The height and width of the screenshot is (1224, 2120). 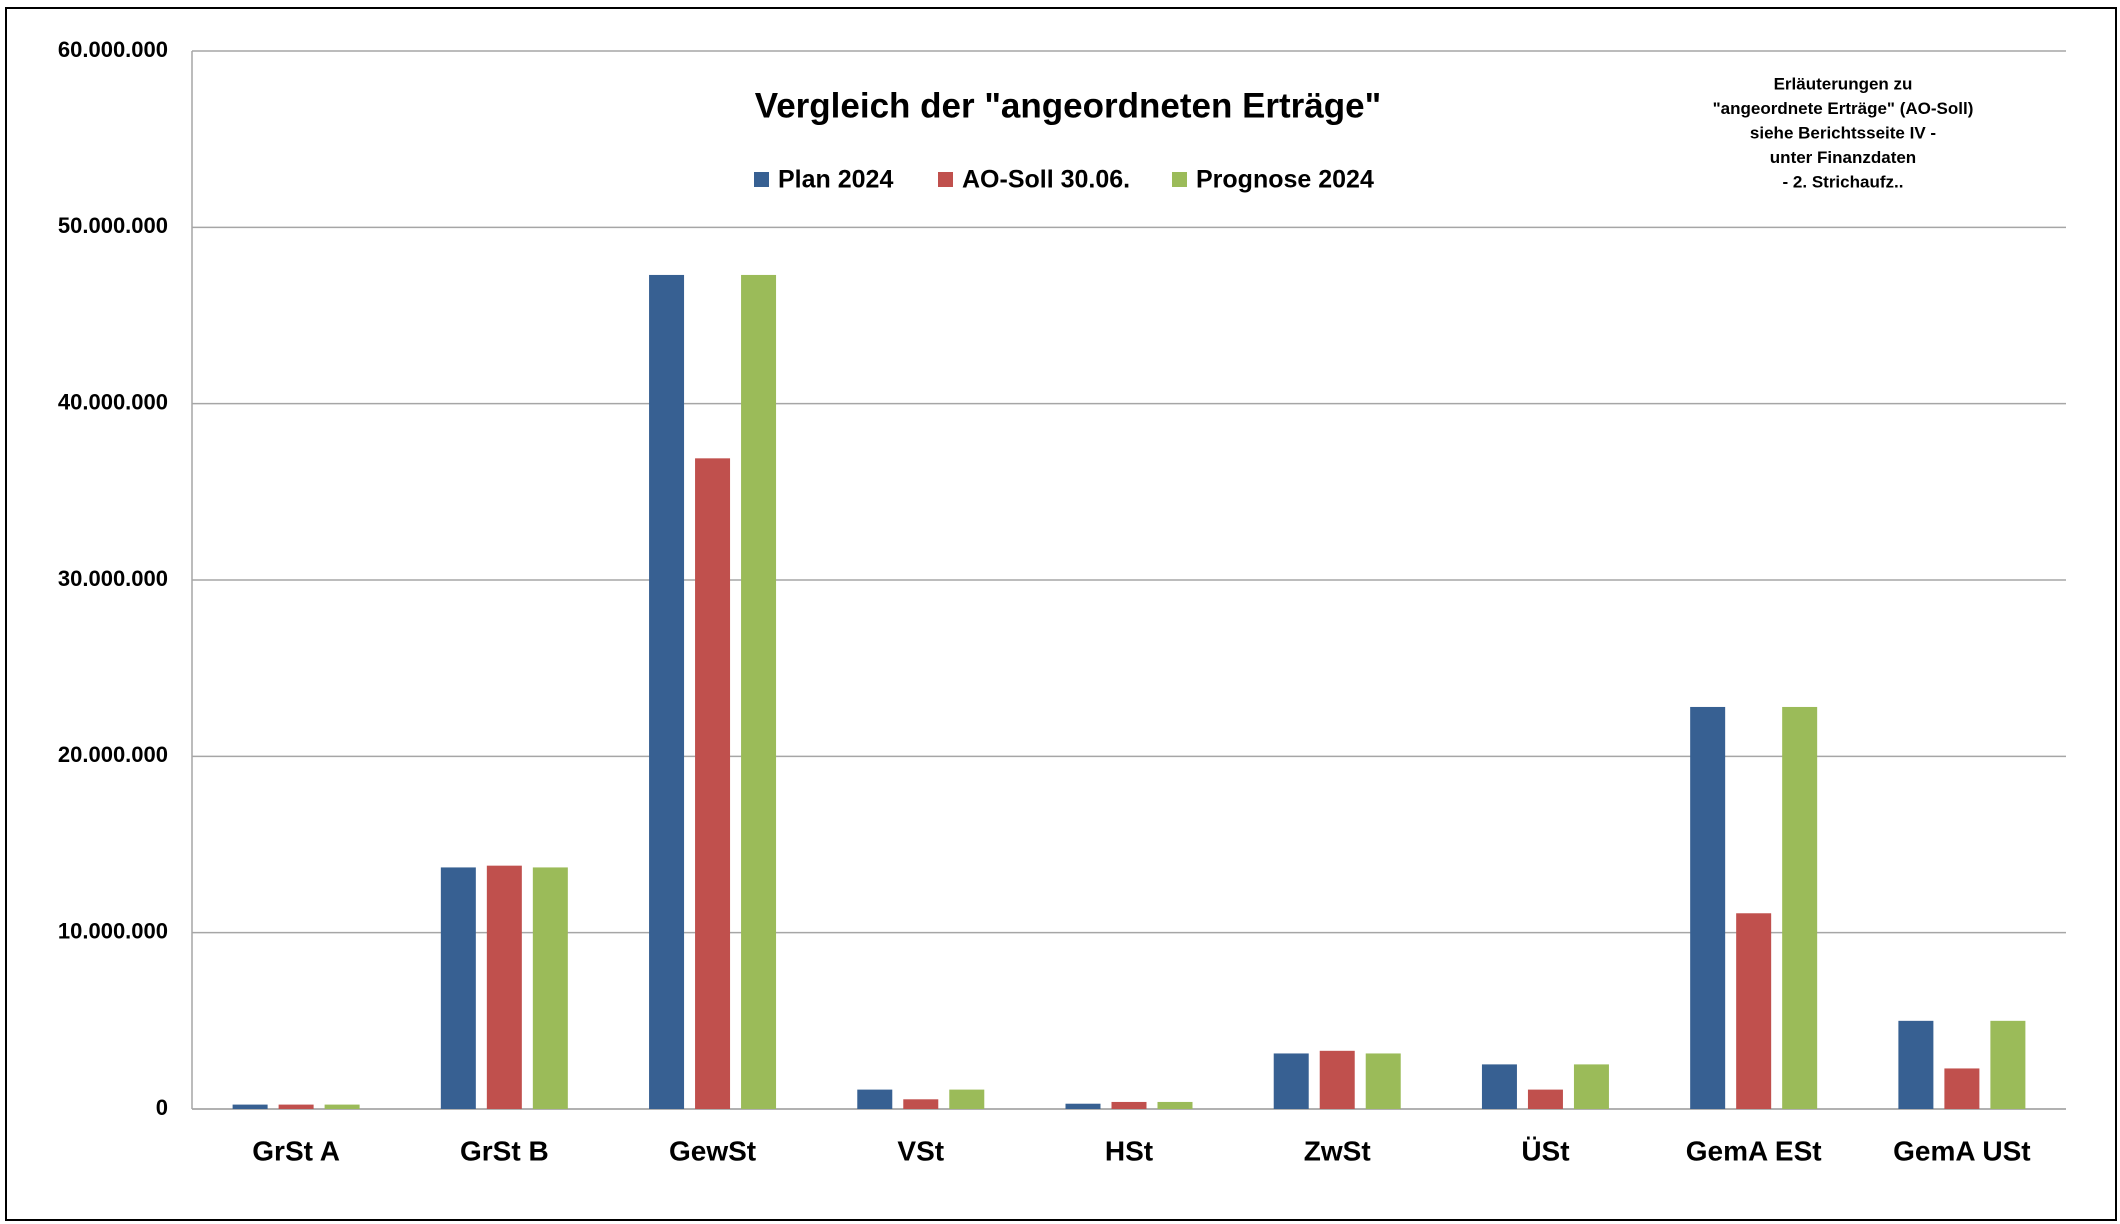 What do you see at coordinates (1337, 1150) in the screenshot?
I see `x-tick-label: ZwSt` at bounding box center [1337, 1150].